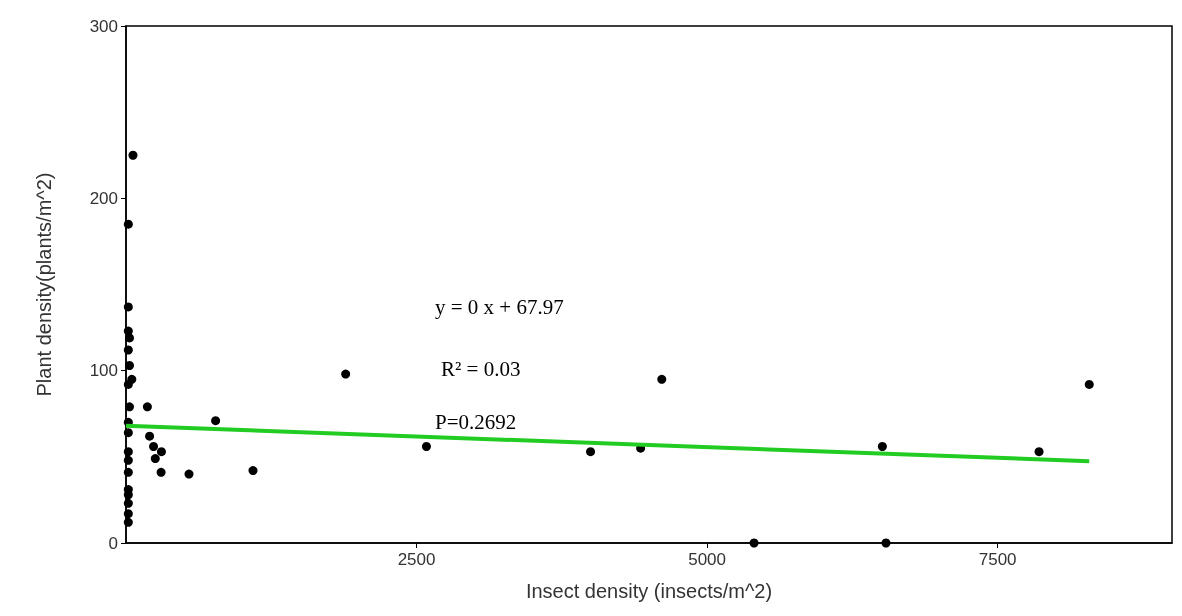  What do you see at coordinates (416, 559) in the screenshot?
I see `x-tick-label: 2500` at bounding box center [416, 559].